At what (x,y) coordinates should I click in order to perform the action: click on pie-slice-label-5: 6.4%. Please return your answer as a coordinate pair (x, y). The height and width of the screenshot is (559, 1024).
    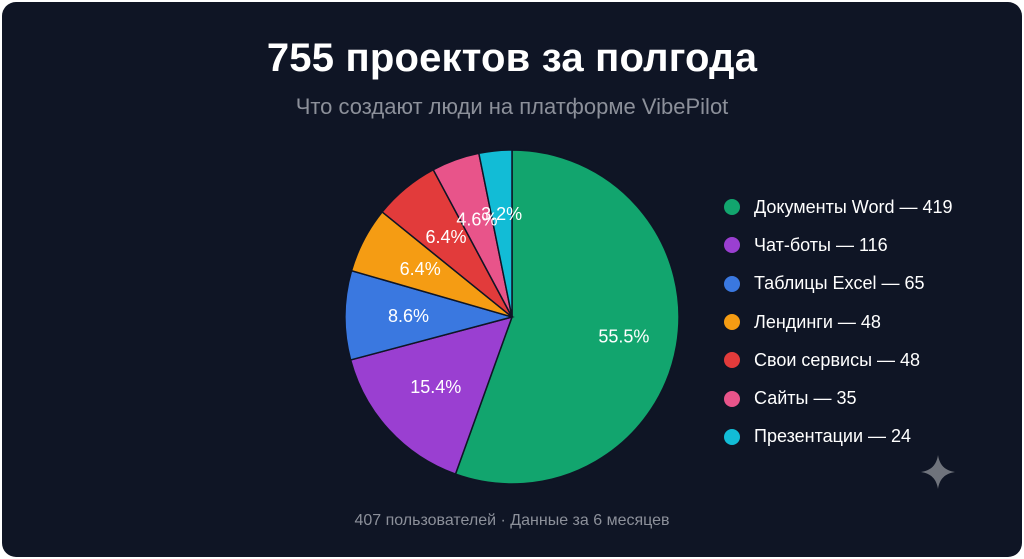
    Looking at the image, I should click on (446, 237).